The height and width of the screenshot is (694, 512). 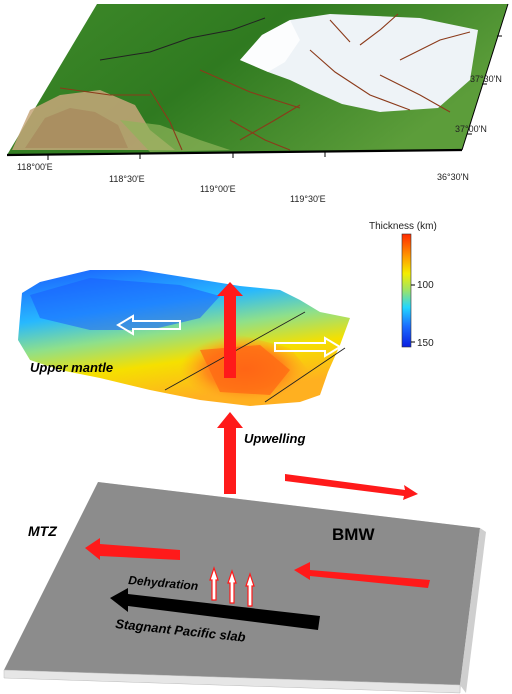 I want to click on dehydration-label: Dehydration, so click(x=163, y=583).